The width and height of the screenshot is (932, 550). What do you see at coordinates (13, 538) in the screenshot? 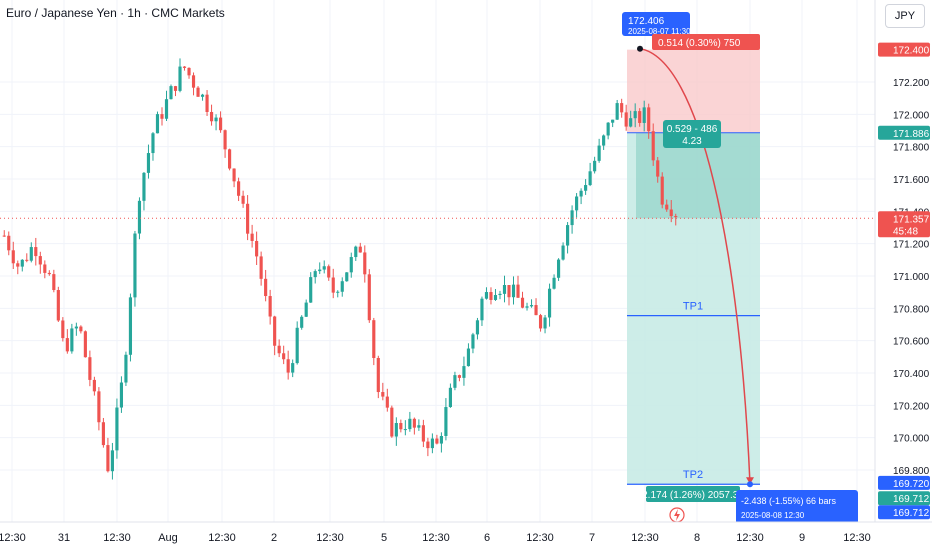
I see `time-tick-label: 12:30` at bounding box center [13, 538].